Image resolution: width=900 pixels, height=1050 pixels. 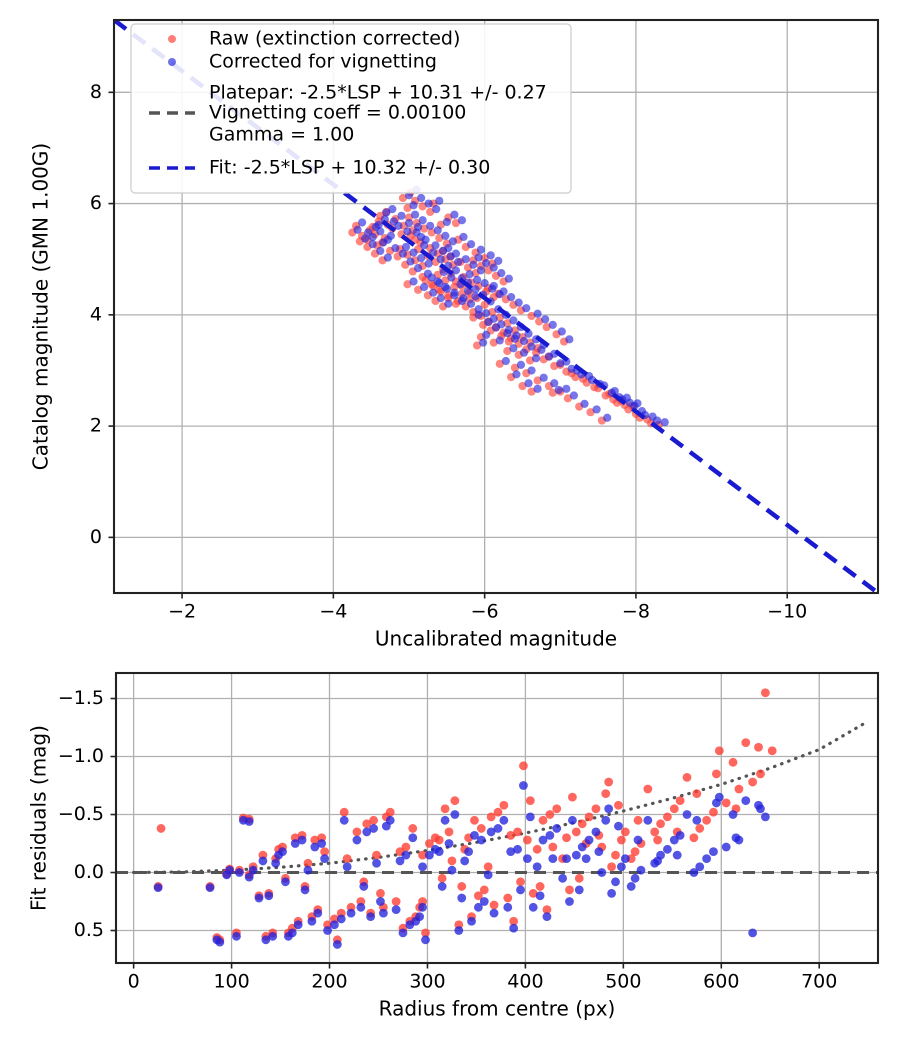 I want to click on x-tick-label: 600, so click(x=721, y=982).